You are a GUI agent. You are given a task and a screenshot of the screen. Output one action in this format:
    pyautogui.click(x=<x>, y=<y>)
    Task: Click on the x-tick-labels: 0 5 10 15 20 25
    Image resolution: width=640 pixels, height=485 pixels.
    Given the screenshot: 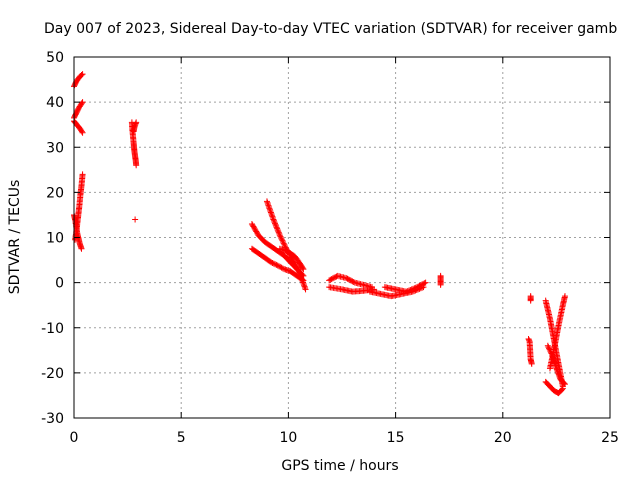 What is the action you would take?
    pyautogui.click(x=344, y=438)
    